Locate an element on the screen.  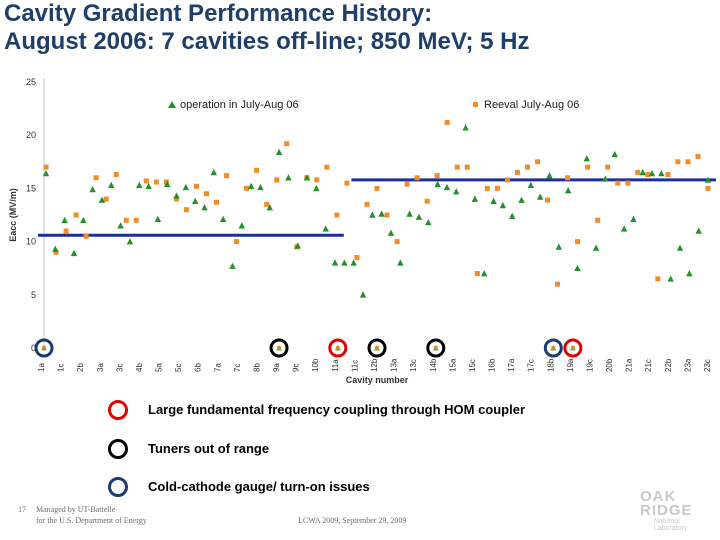
y-tick-label: 25 is located at coordinates (31, 82).